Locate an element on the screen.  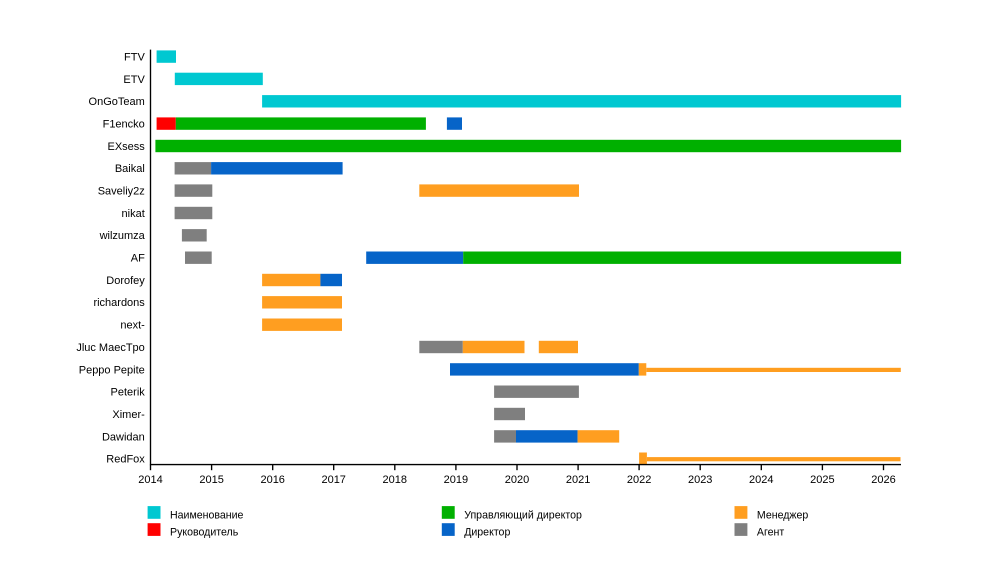
svg-text: FTV is located at coordinates (134, 58).